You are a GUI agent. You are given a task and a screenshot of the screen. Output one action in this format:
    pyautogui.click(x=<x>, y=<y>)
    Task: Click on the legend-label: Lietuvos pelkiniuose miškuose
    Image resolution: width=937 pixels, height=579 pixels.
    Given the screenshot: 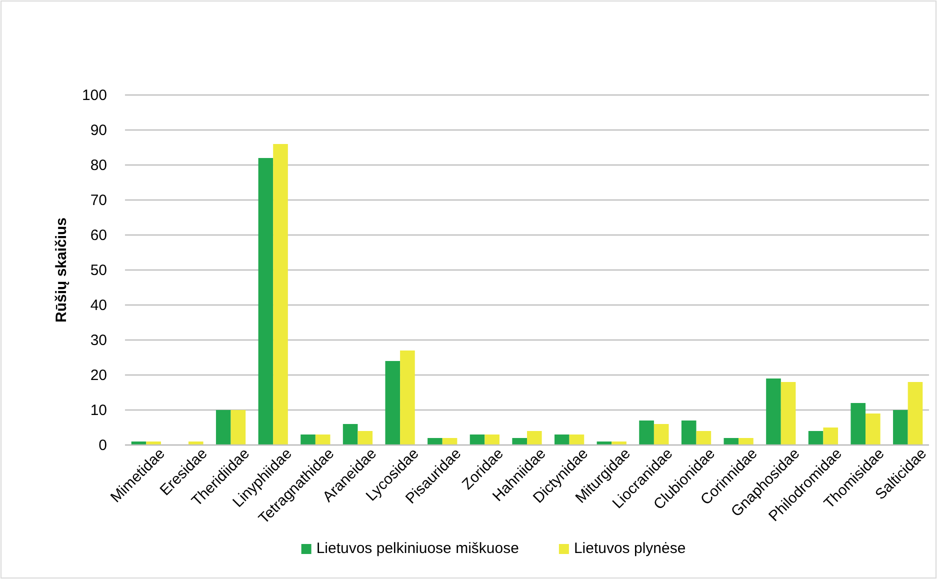 What is the action you would take?
    pyautogui.click(x=417, y=548)
    